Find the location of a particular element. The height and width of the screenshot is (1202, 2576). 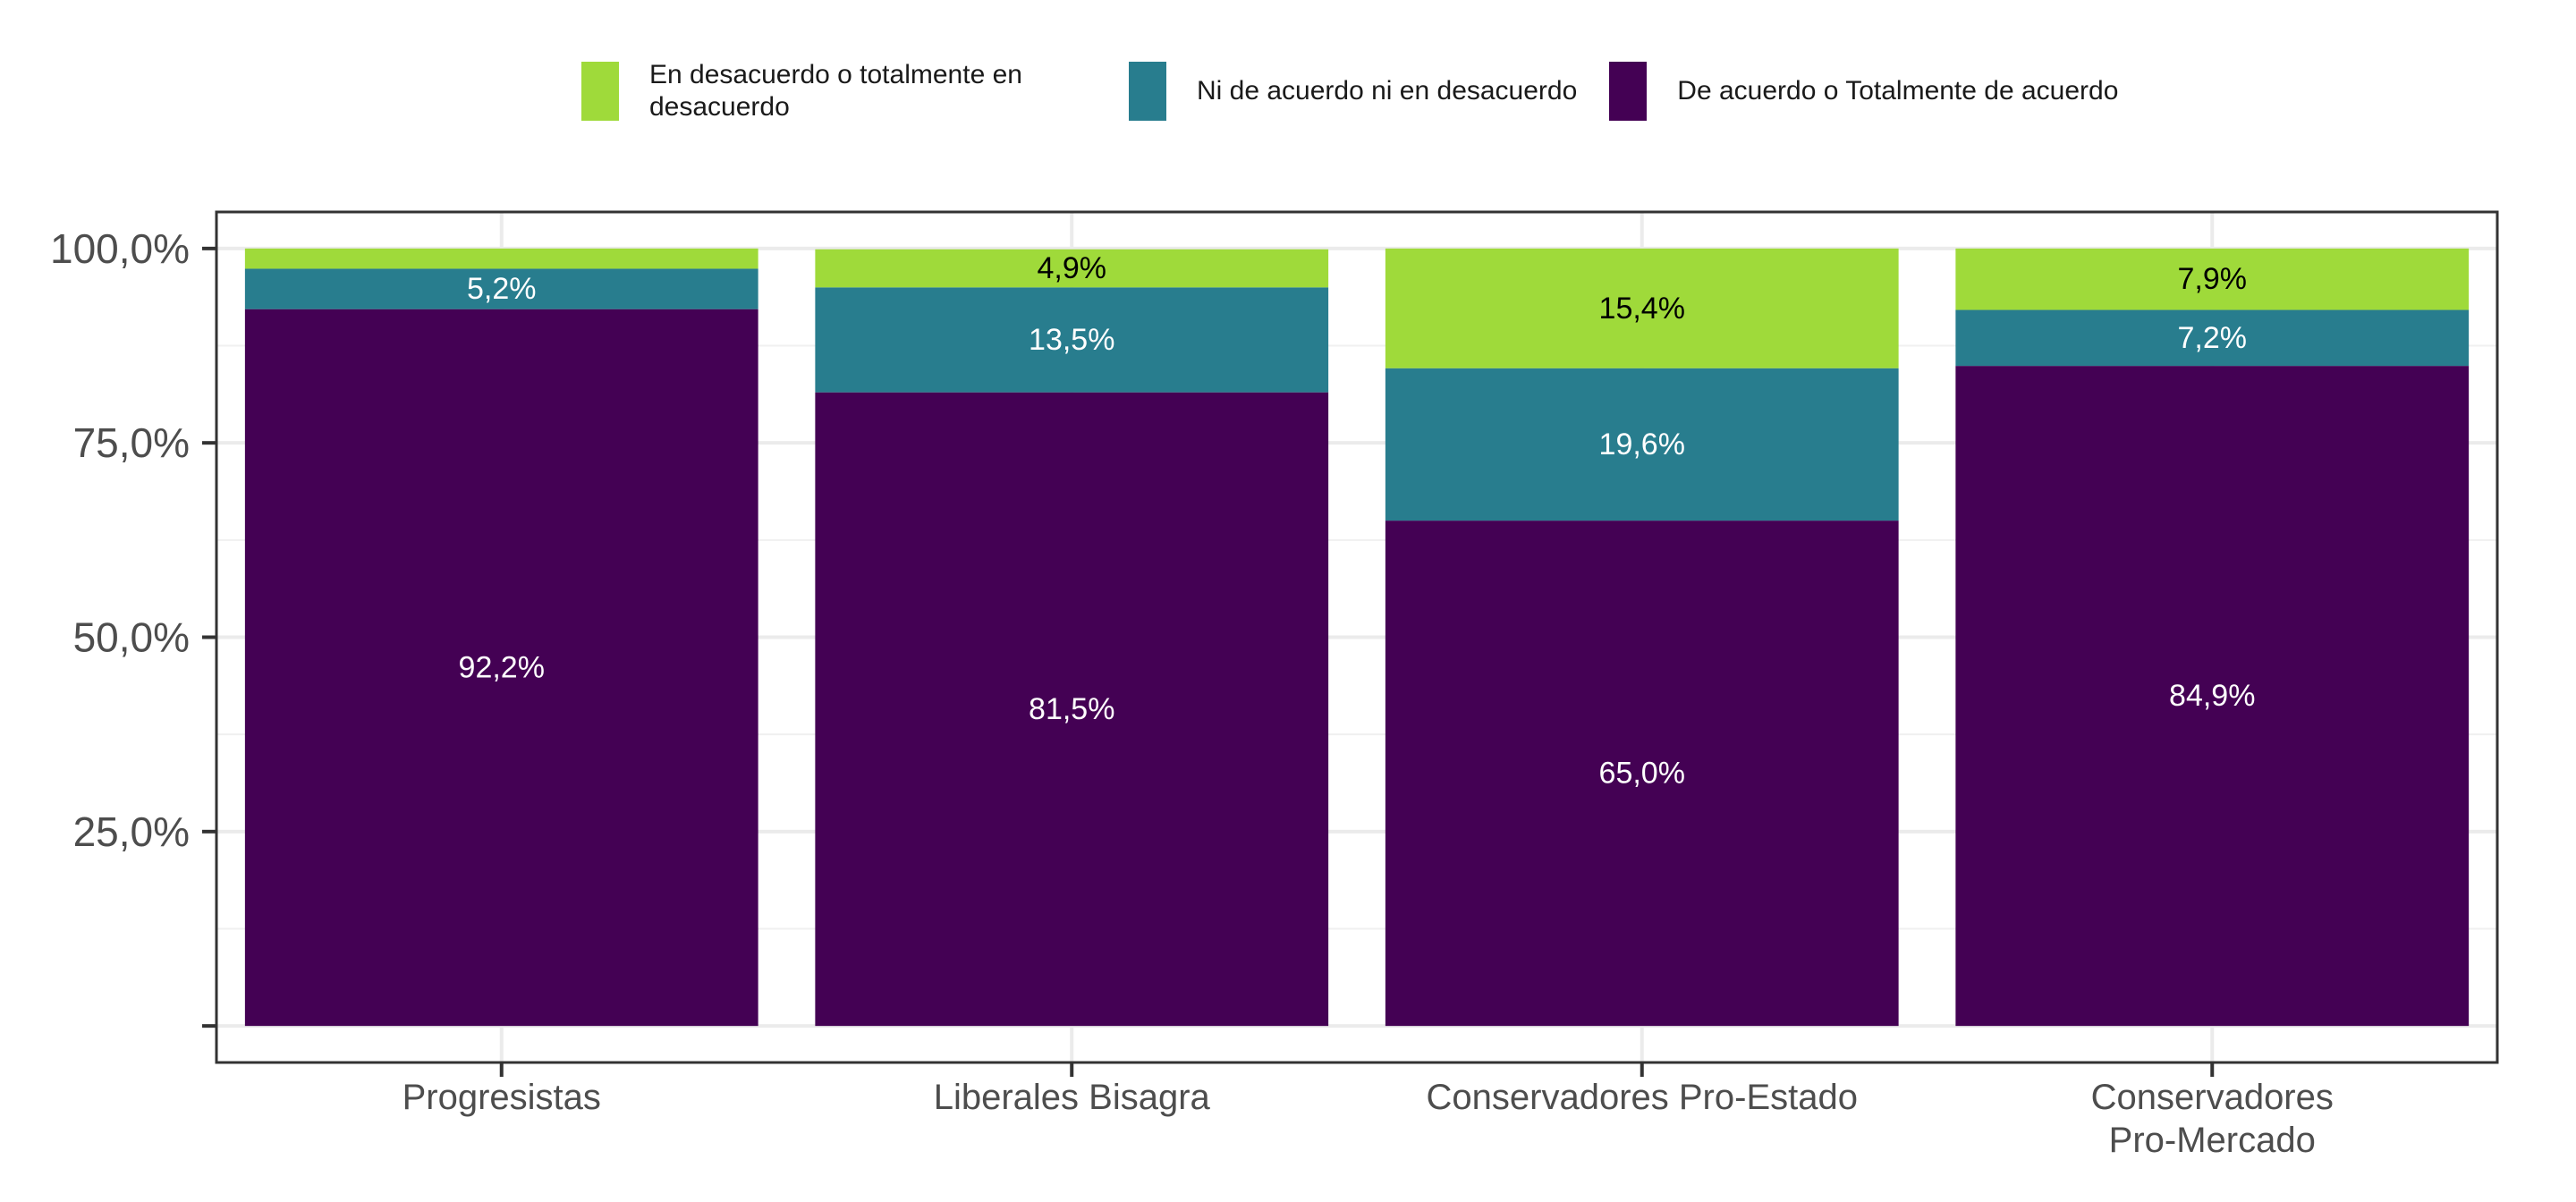

data-label: 4,9% is located at coordinates (1072, 268).